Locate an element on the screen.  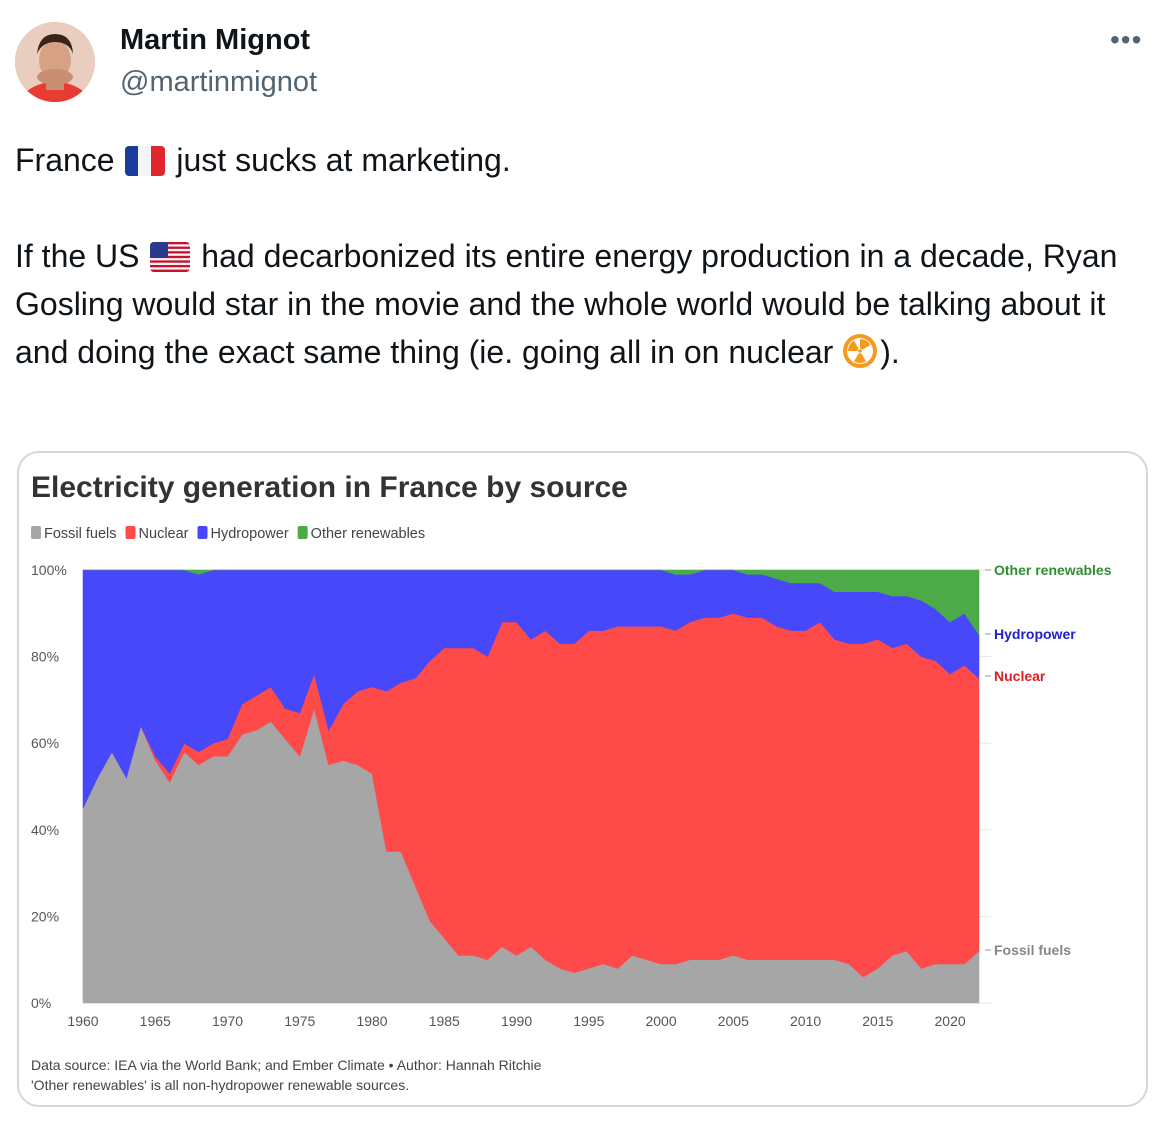
end-label-other-renewables: Other renewables is located at coordinates (1053, 570).